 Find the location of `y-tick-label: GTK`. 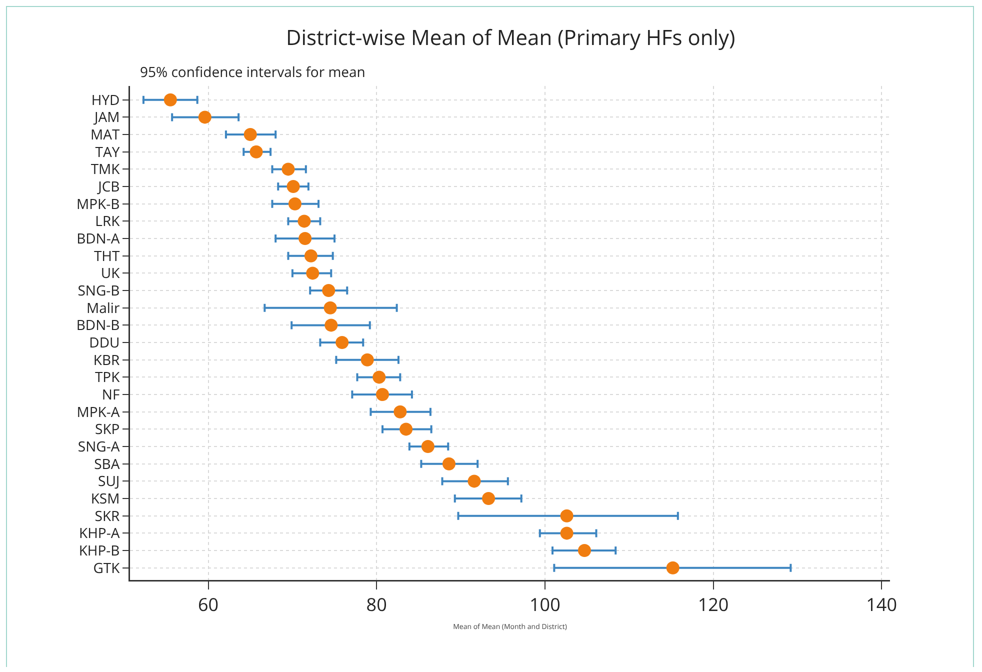

y-tick-label: GTK is located at coordinates (106, 568).